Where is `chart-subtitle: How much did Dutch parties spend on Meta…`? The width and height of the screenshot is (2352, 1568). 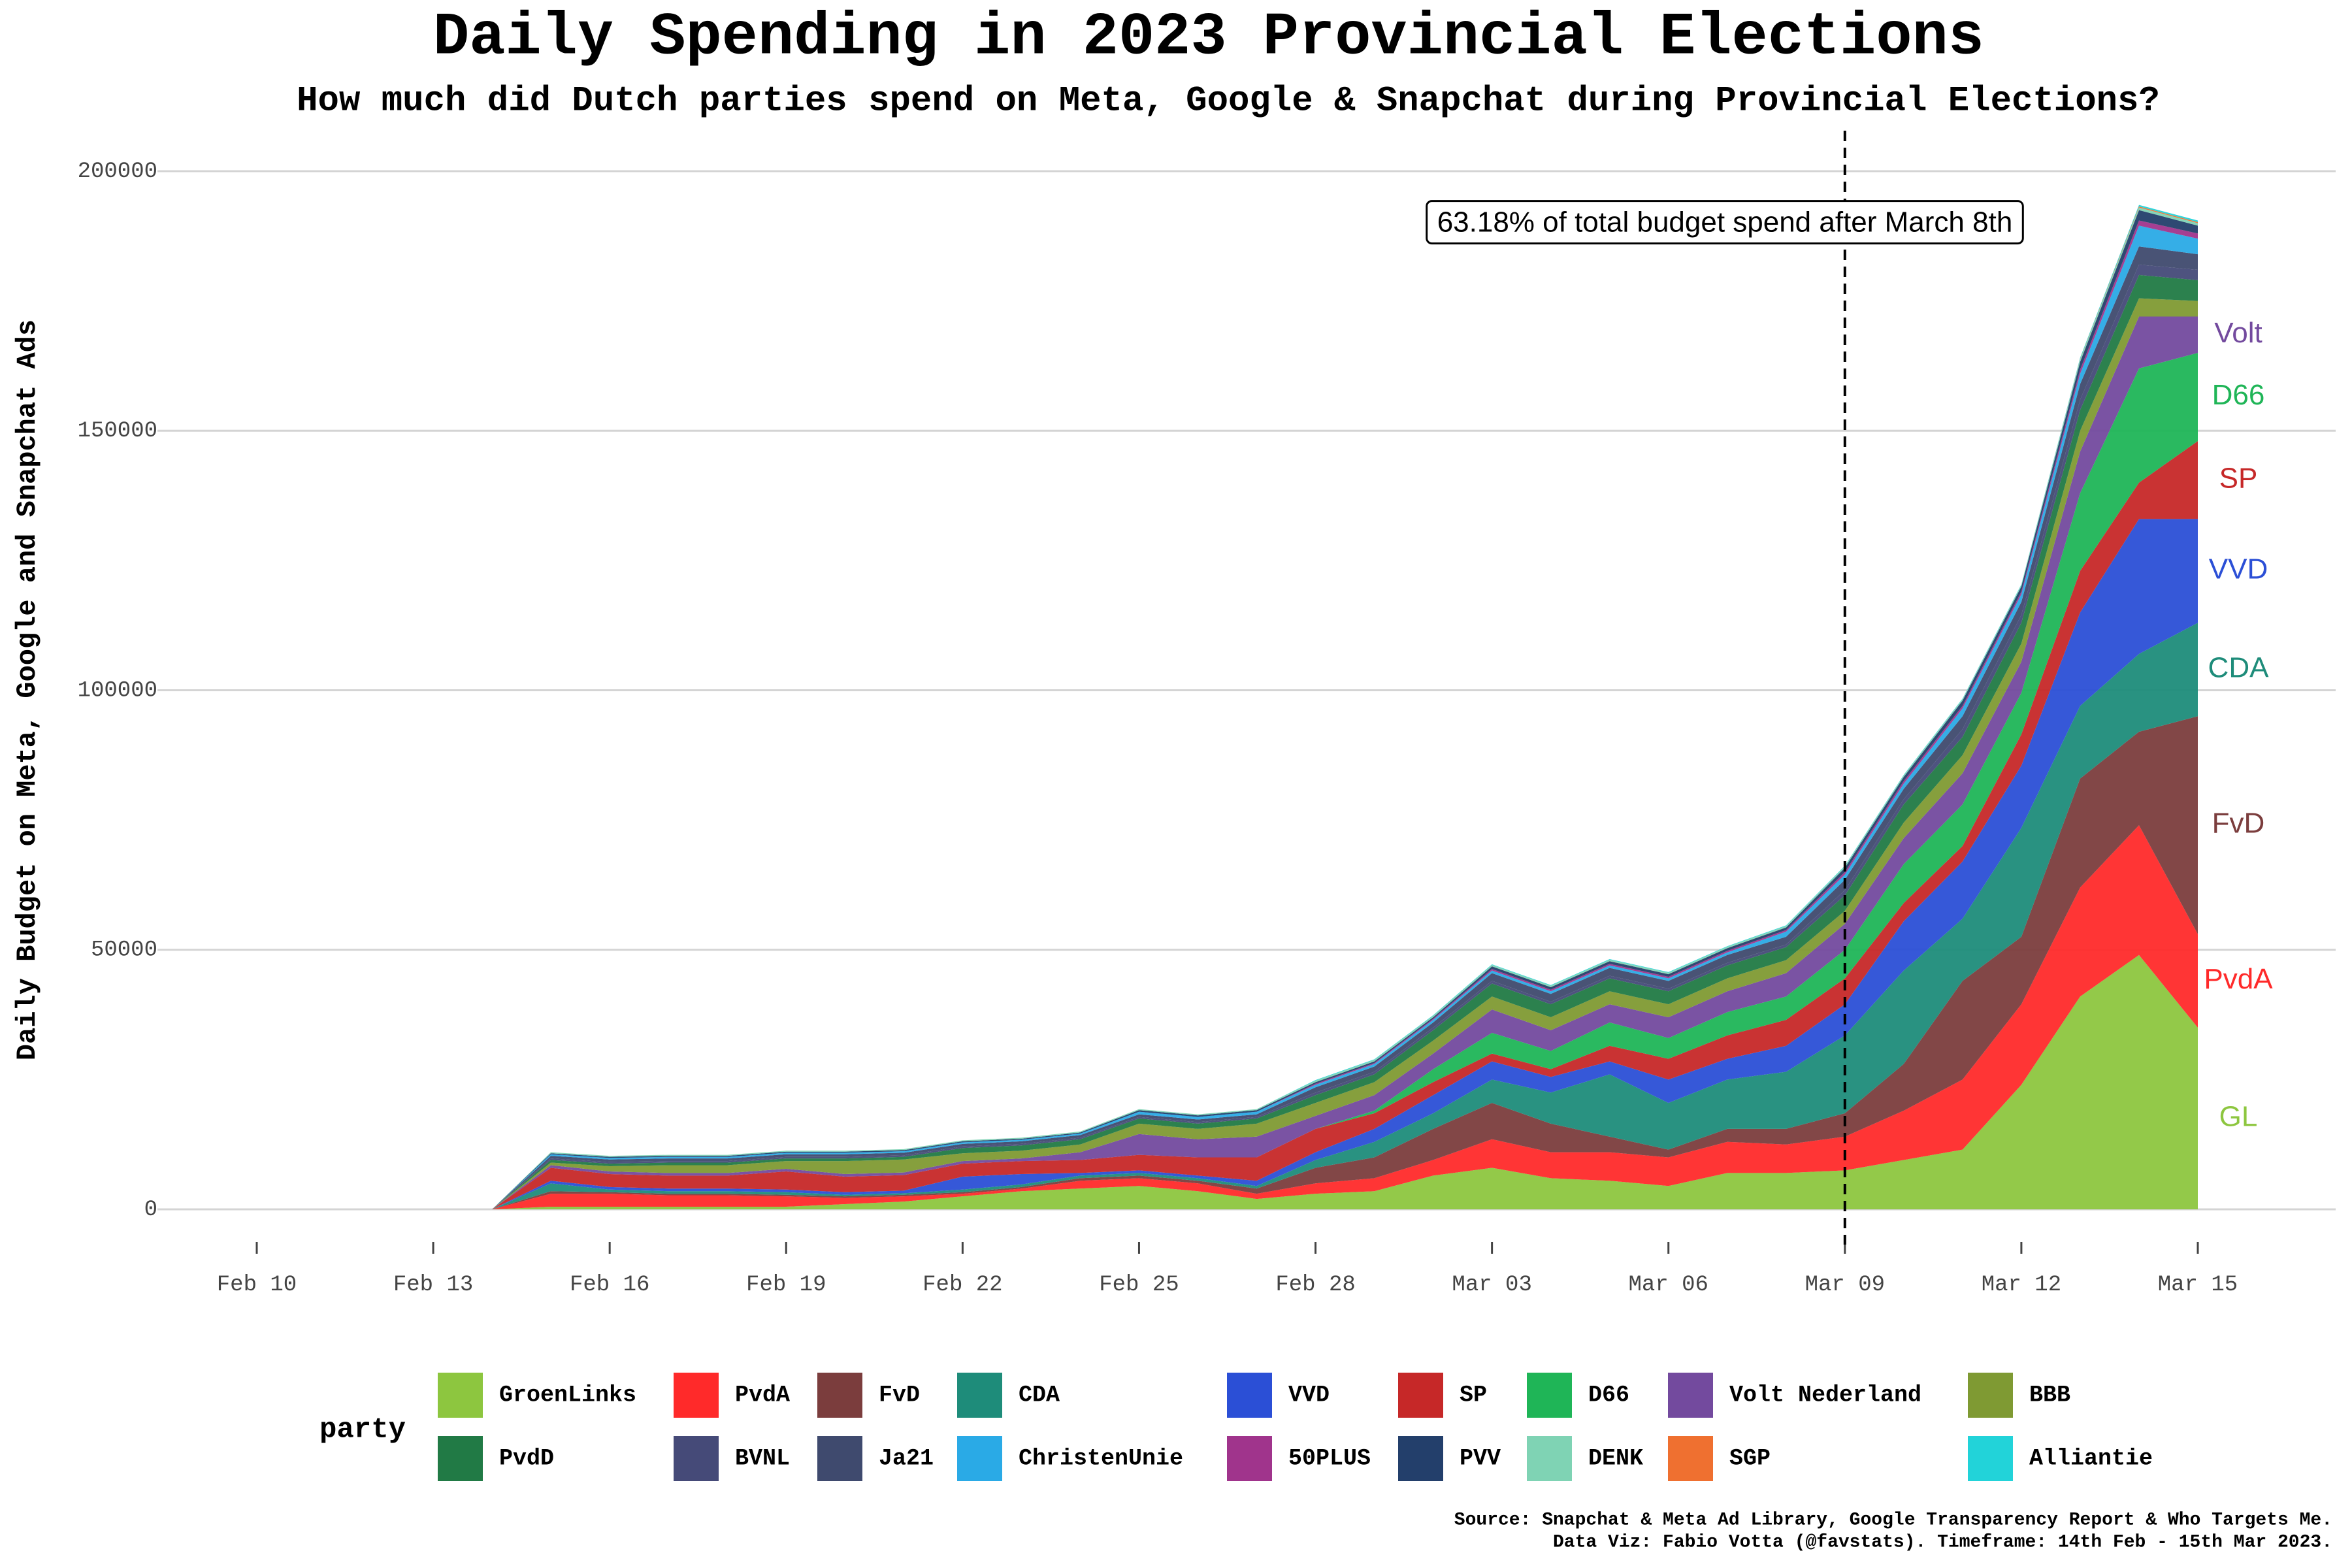 chart-subtitle: How much did Dutch parties spend on Meta… is located at coordinates (1228, 101).